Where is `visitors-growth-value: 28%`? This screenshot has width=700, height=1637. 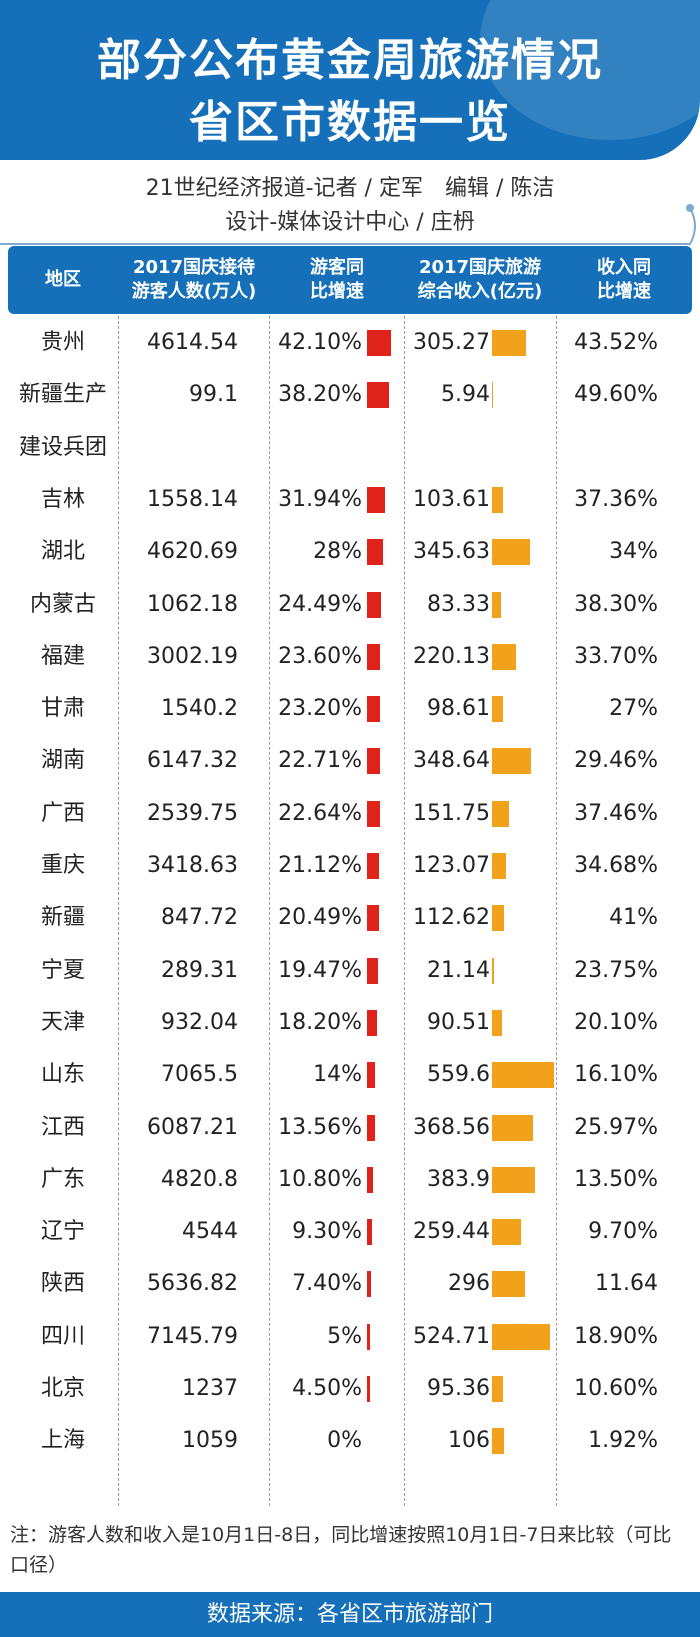
visitors-growth-value: 28% is located at coordinates (337, 552).